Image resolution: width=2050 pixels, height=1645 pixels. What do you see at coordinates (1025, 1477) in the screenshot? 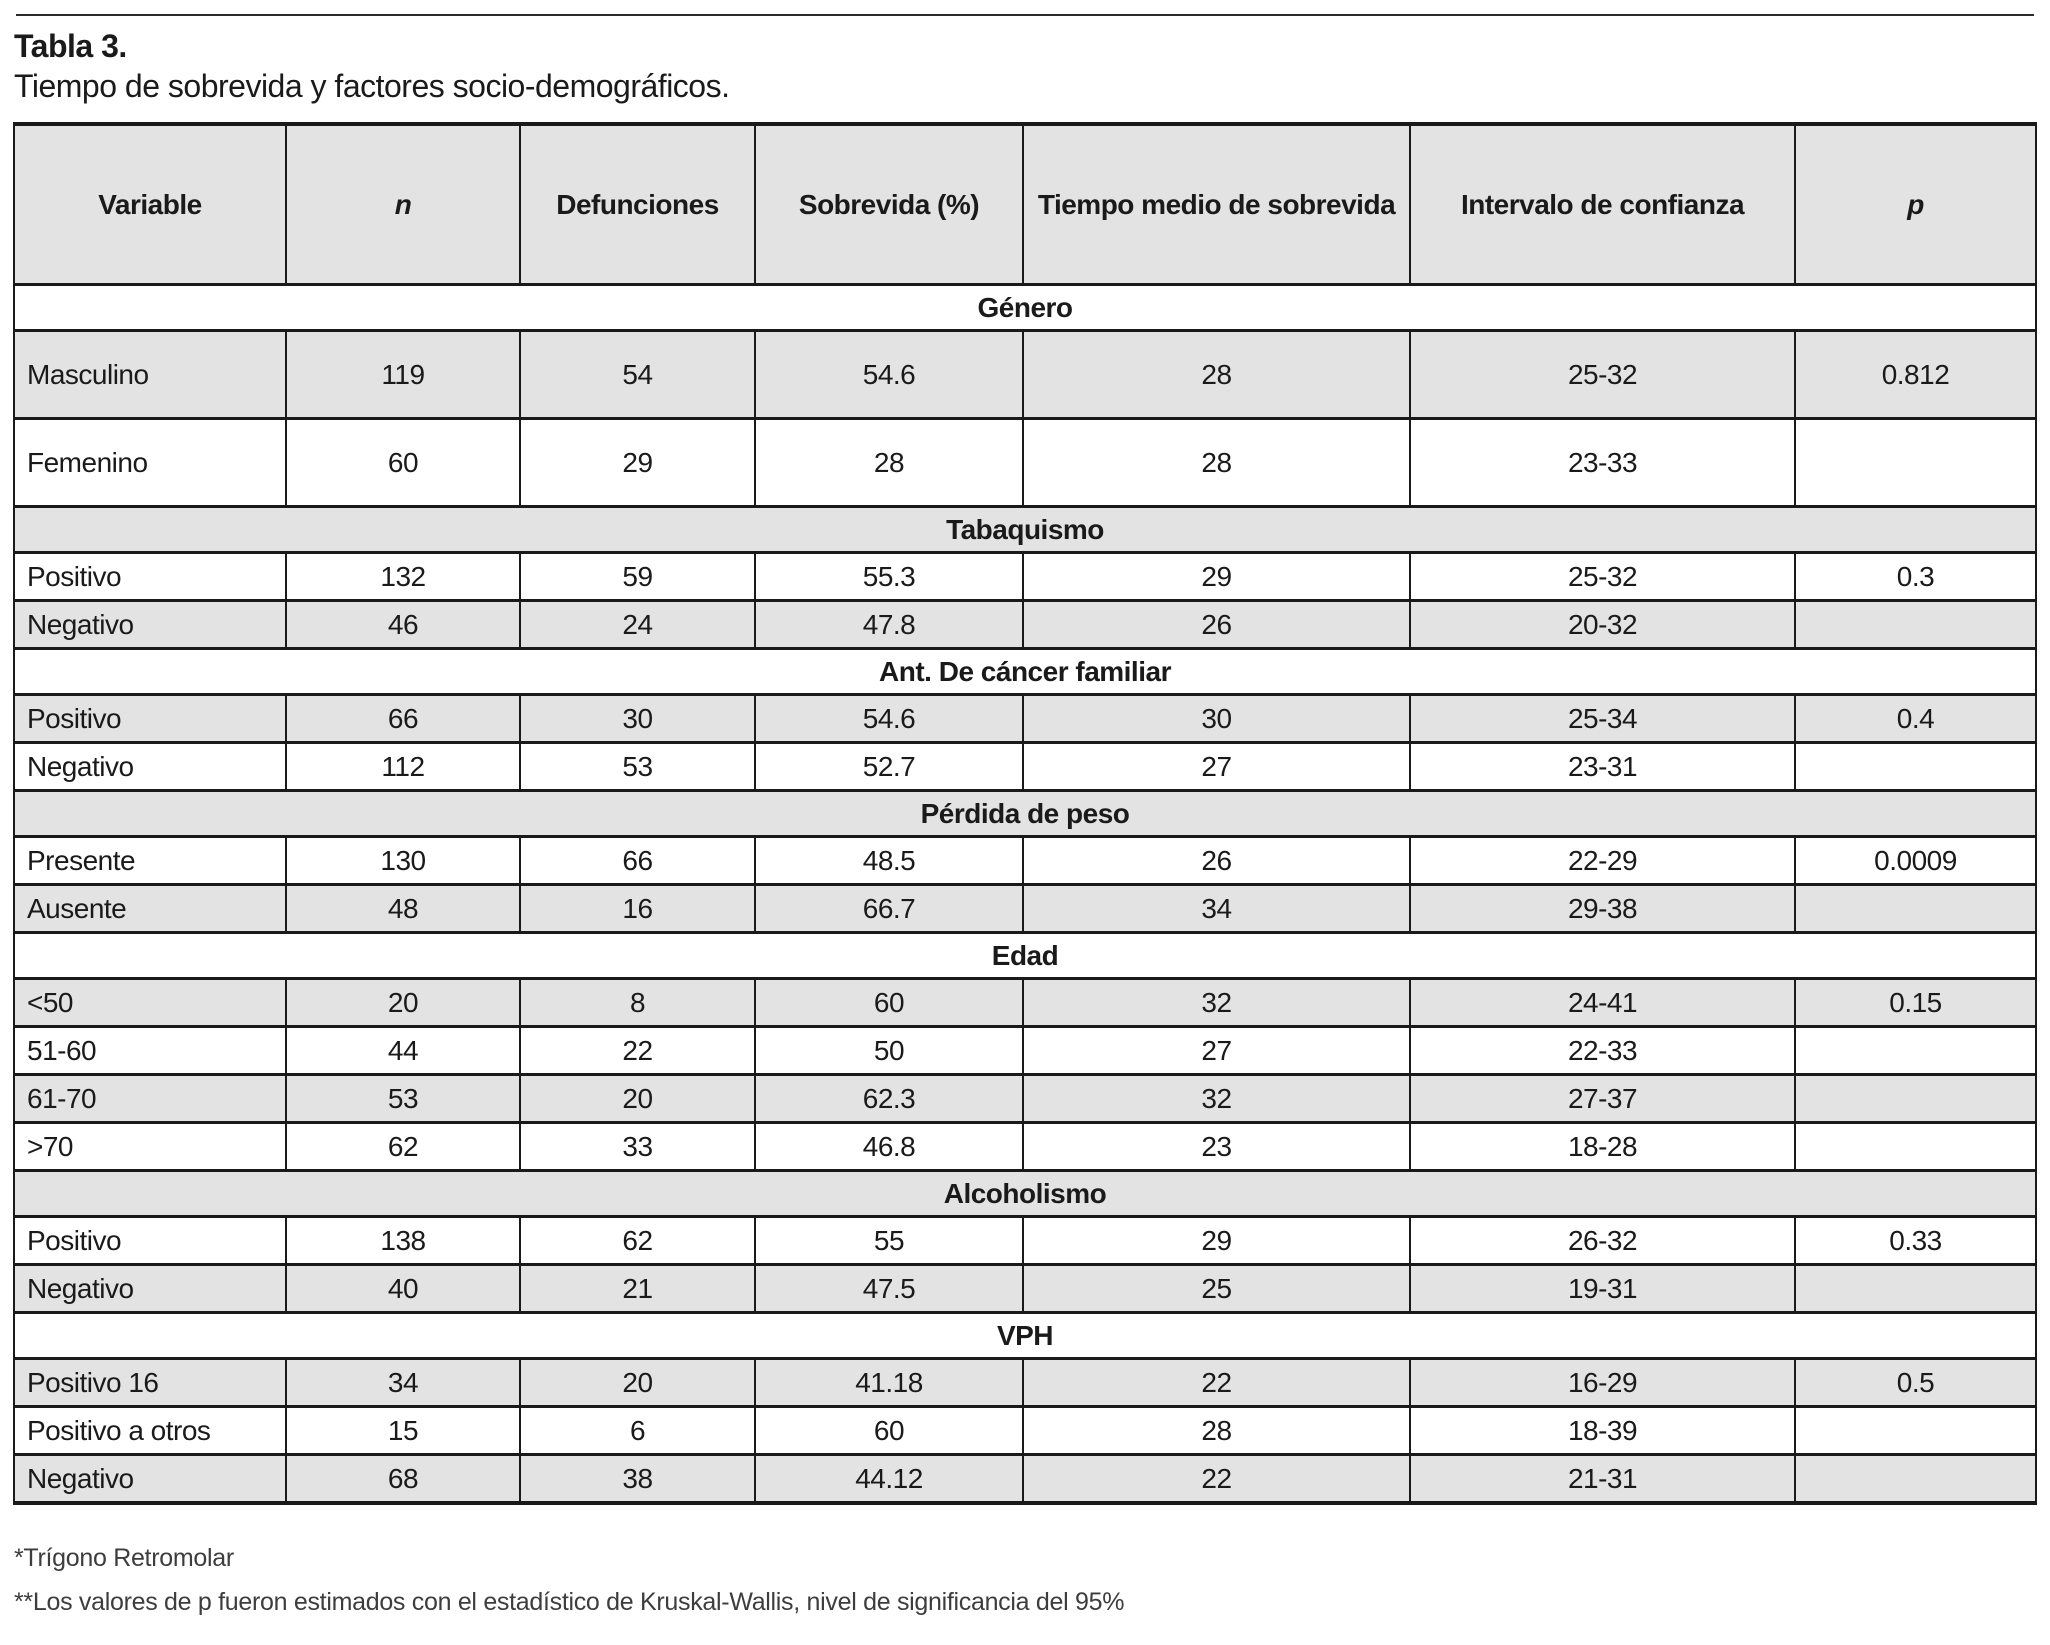
I see `table-row: Negativo 68 38 44.12 22 21-31` at bounding box center [1025, 1477].